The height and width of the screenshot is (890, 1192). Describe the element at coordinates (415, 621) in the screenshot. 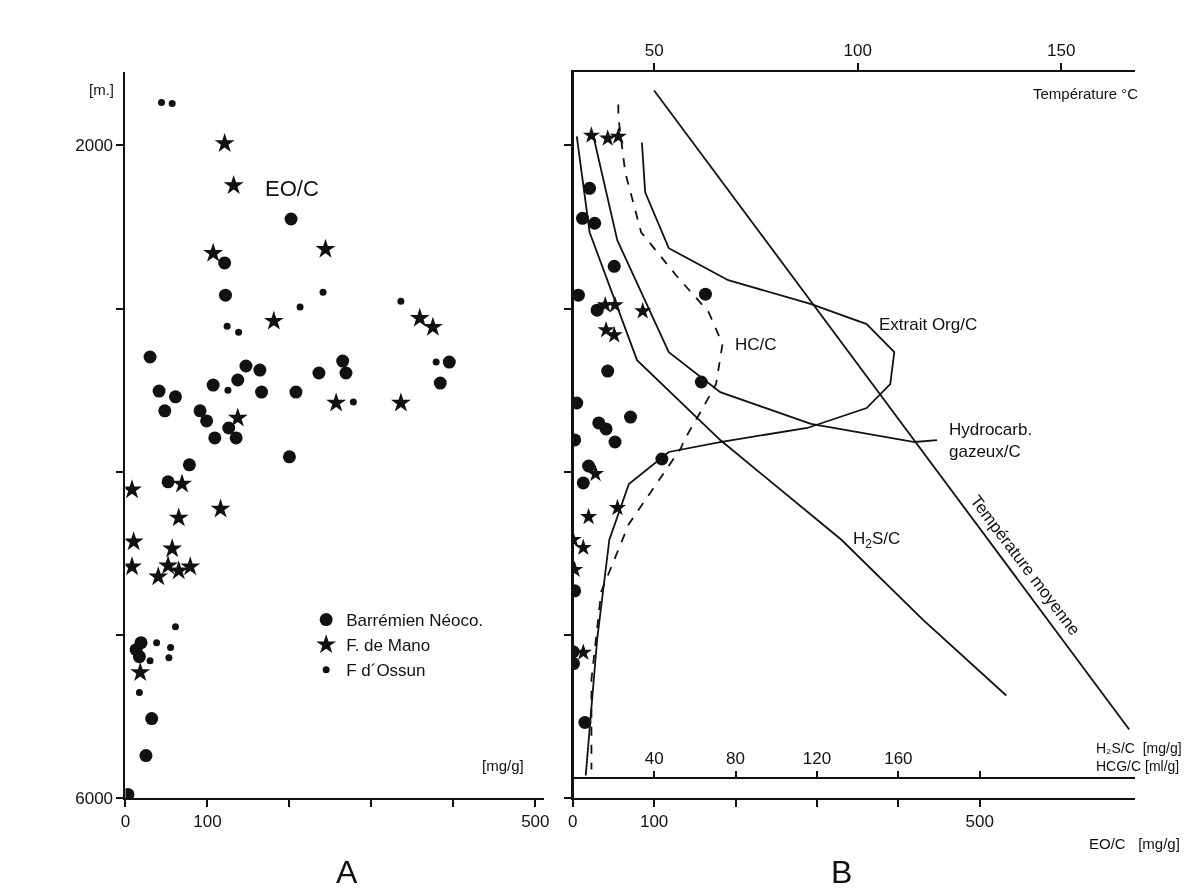

I see `legend-label: Barrémien Néoco.` at that location.